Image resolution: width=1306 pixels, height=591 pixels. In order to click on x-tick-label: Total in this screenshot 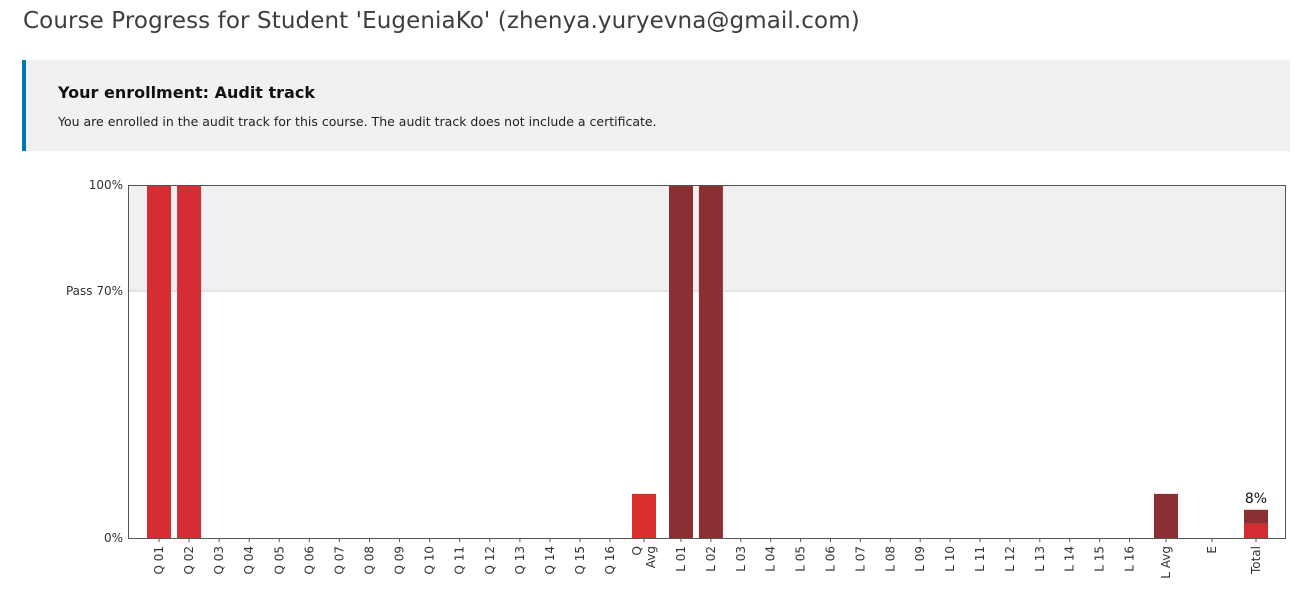, I will do `click(1256, 560)`.